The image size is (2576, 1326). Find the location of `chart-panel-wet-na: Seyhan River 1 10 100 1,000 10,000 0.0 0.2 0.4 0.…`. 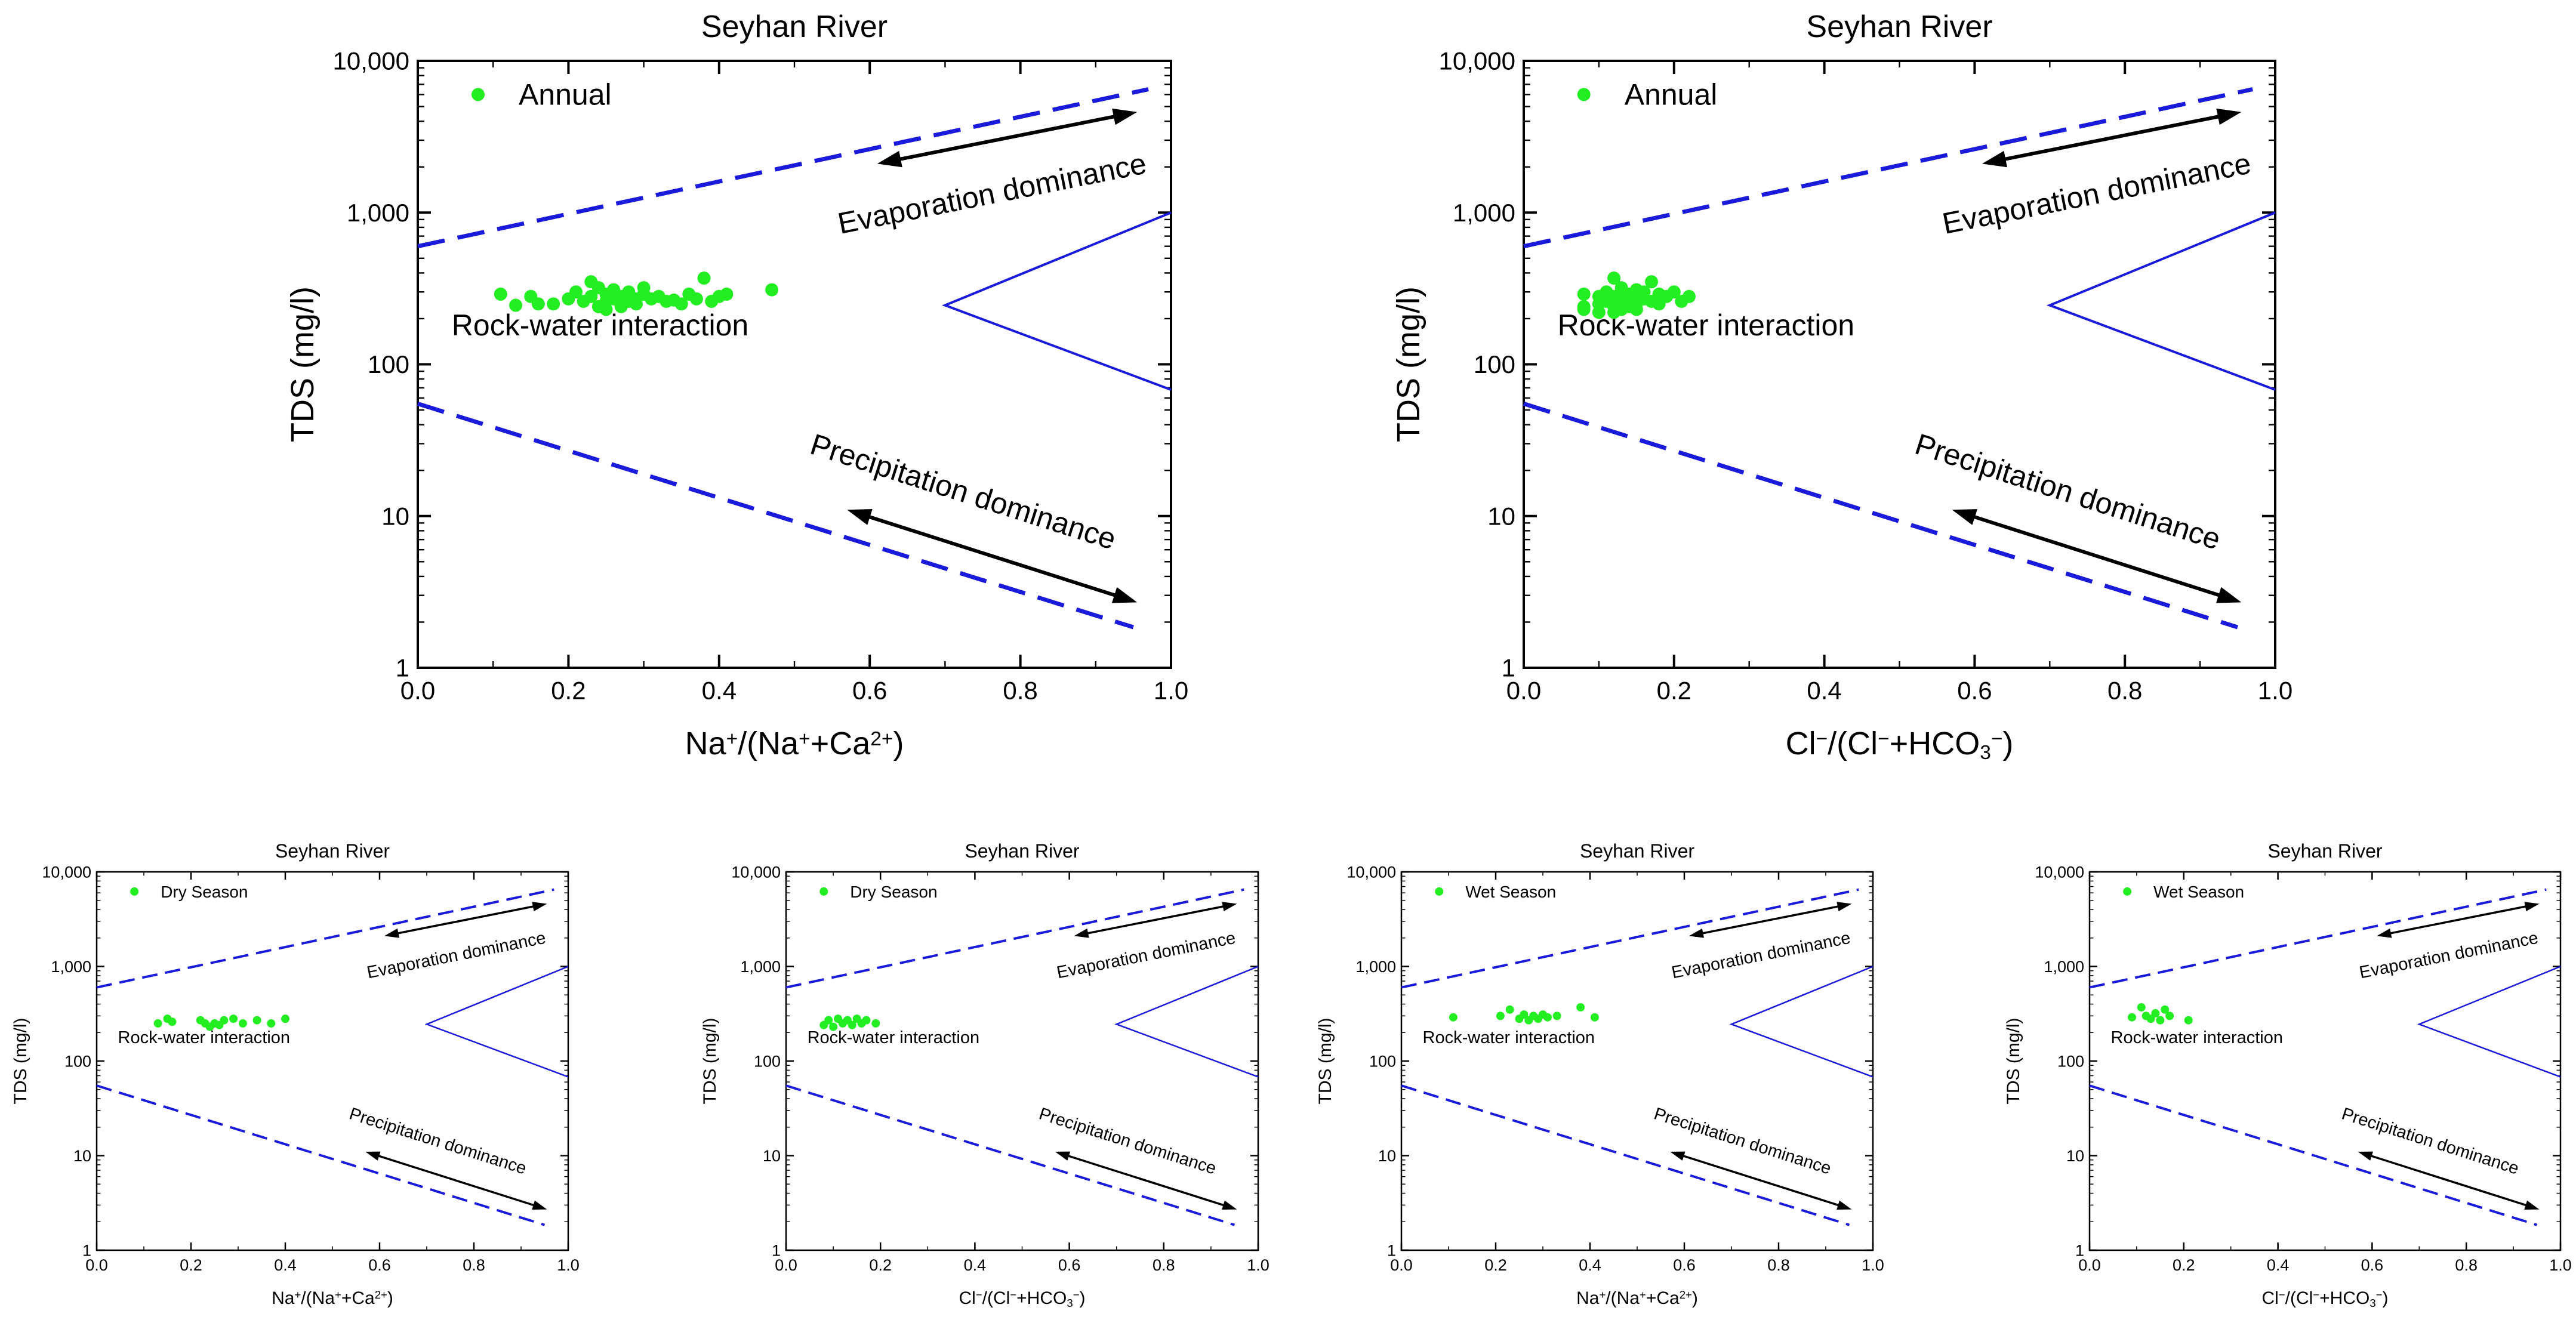

chart-panel-wet-na: Seyhan River 1 10 100 1,000 10,000 0.0 0.2 0.4 0.… is located at coordinates (1599, 1074).